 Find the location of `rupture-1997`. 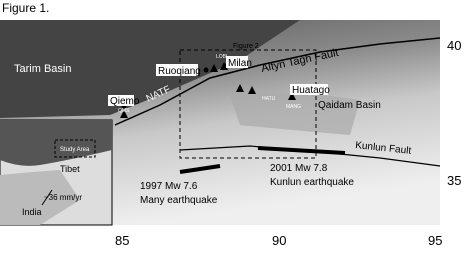

rupture-1997 is located at coordinates (200, 169).